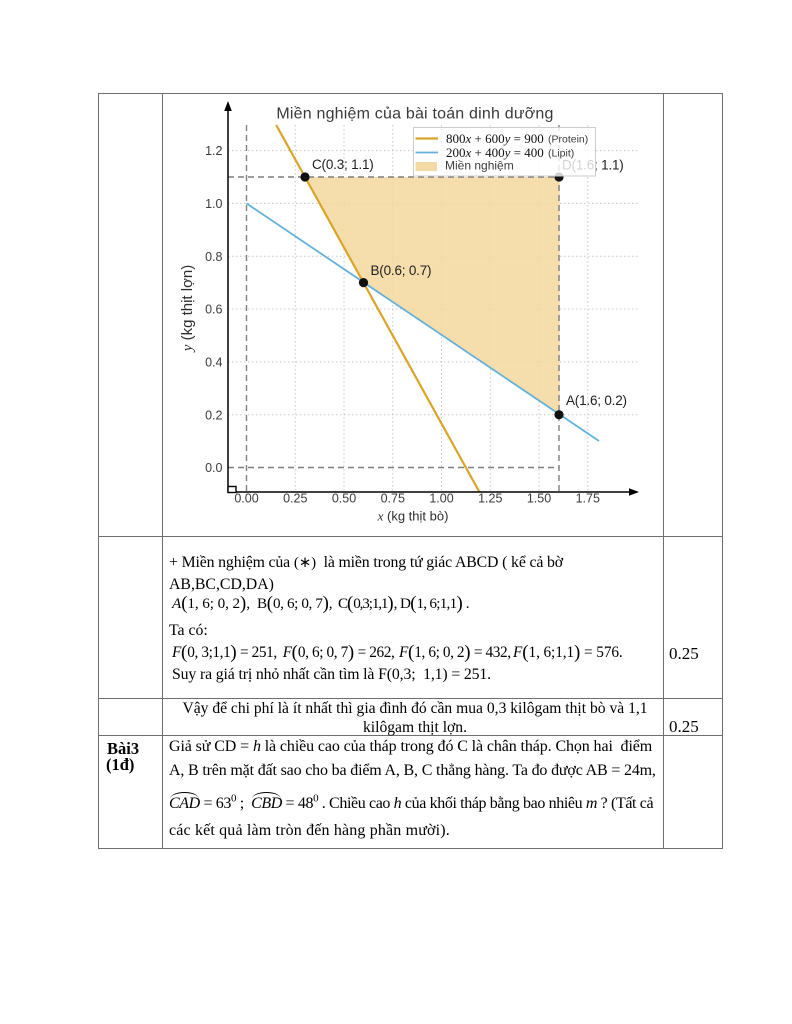  What do you see at coordinates (596, 400) in the screenshot?
I see `svg-text: A(1.6; 0.2)` at bounding box center [596, 400].